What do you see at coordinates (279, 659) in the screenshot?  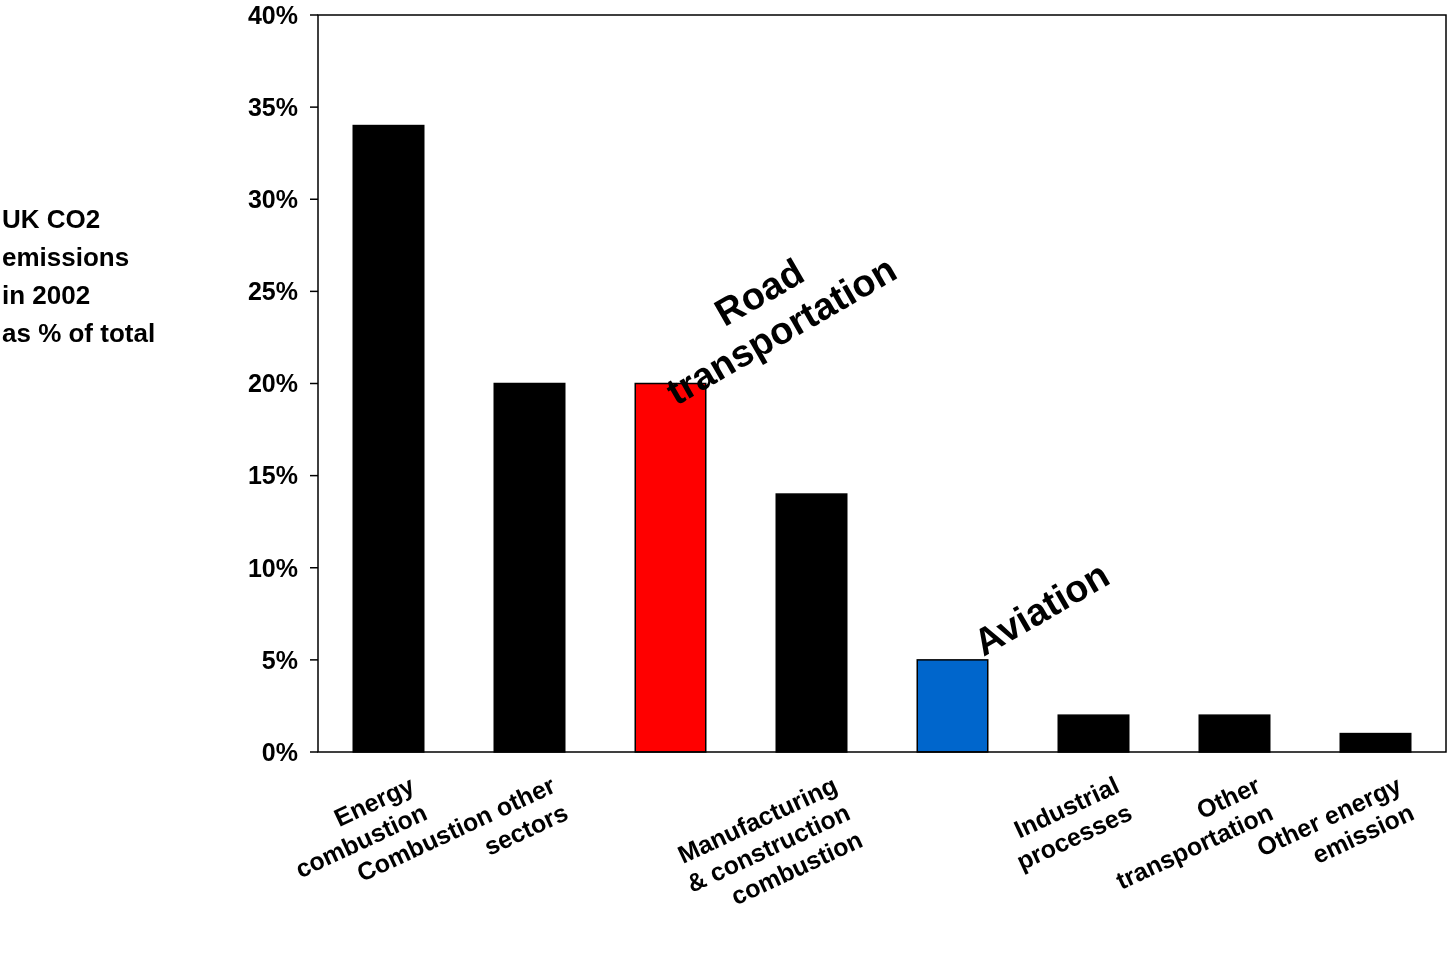 I see `y-tick-label: 5%` at bounding box center [279, 659].